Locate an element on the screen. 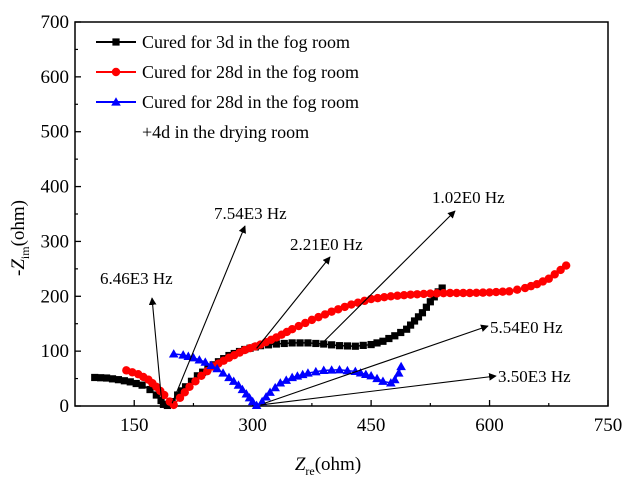 Image resolution: width=623 pixels, height=480 pixels. y-tick-label: 0 is located at coordinates (65, 406).